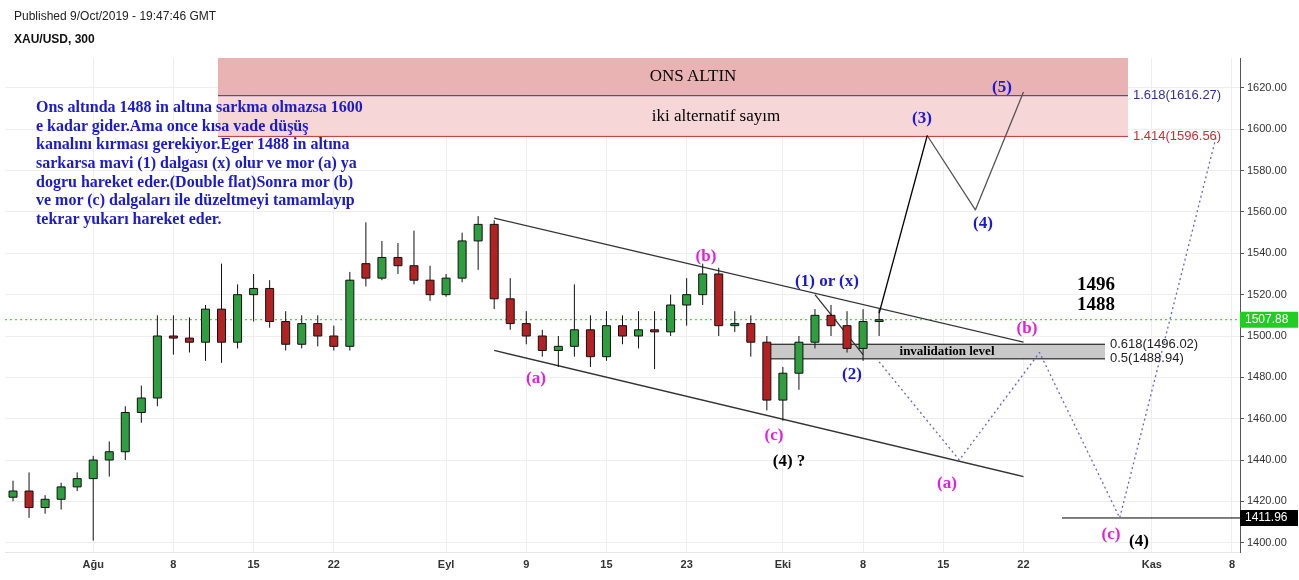 This screenshot has width=1299, height=580. I want to click on chart-title: XAU/USD, 300, so click(55, 39).